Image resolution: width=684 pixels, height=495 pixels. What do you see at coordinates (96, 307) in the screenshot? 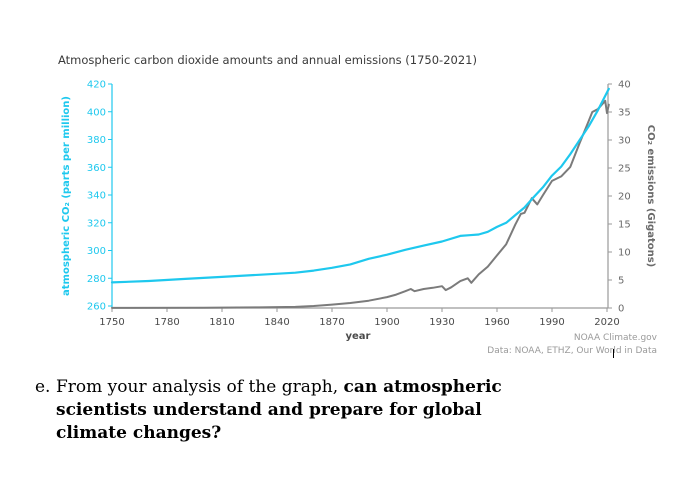
I see `left-y-tick-label: 260` at bounding box center [96, 307].